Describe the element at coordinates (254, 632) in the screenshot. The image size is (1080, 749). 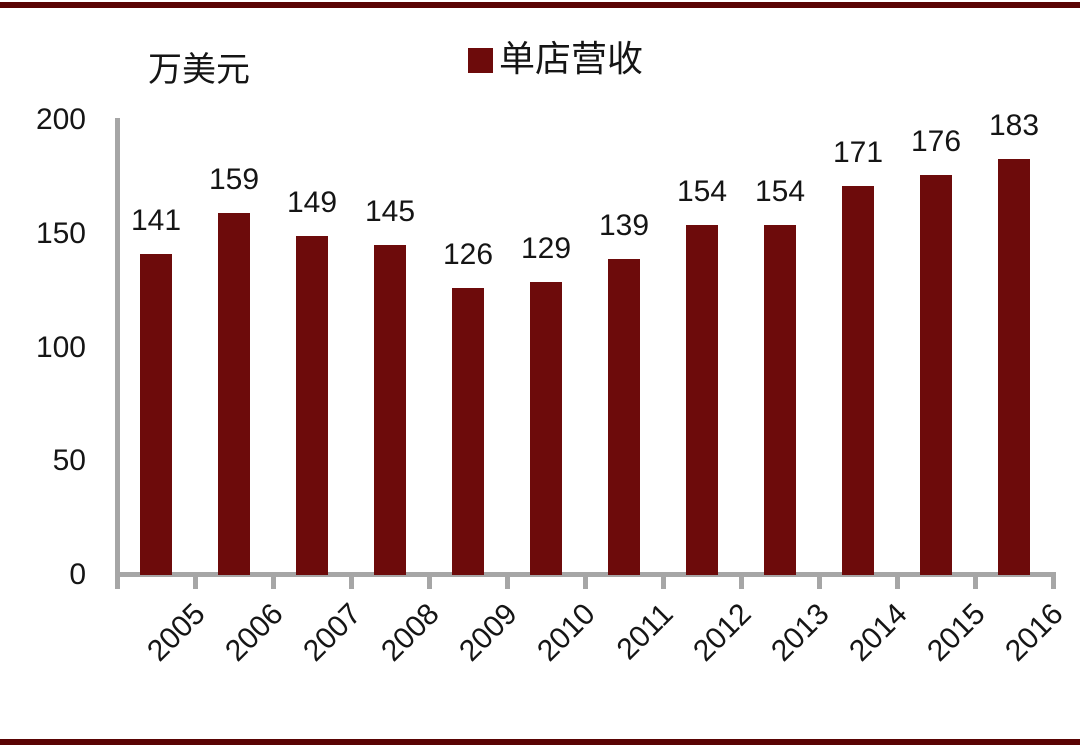
I see `x-axis-category-label: 2006` at that location.